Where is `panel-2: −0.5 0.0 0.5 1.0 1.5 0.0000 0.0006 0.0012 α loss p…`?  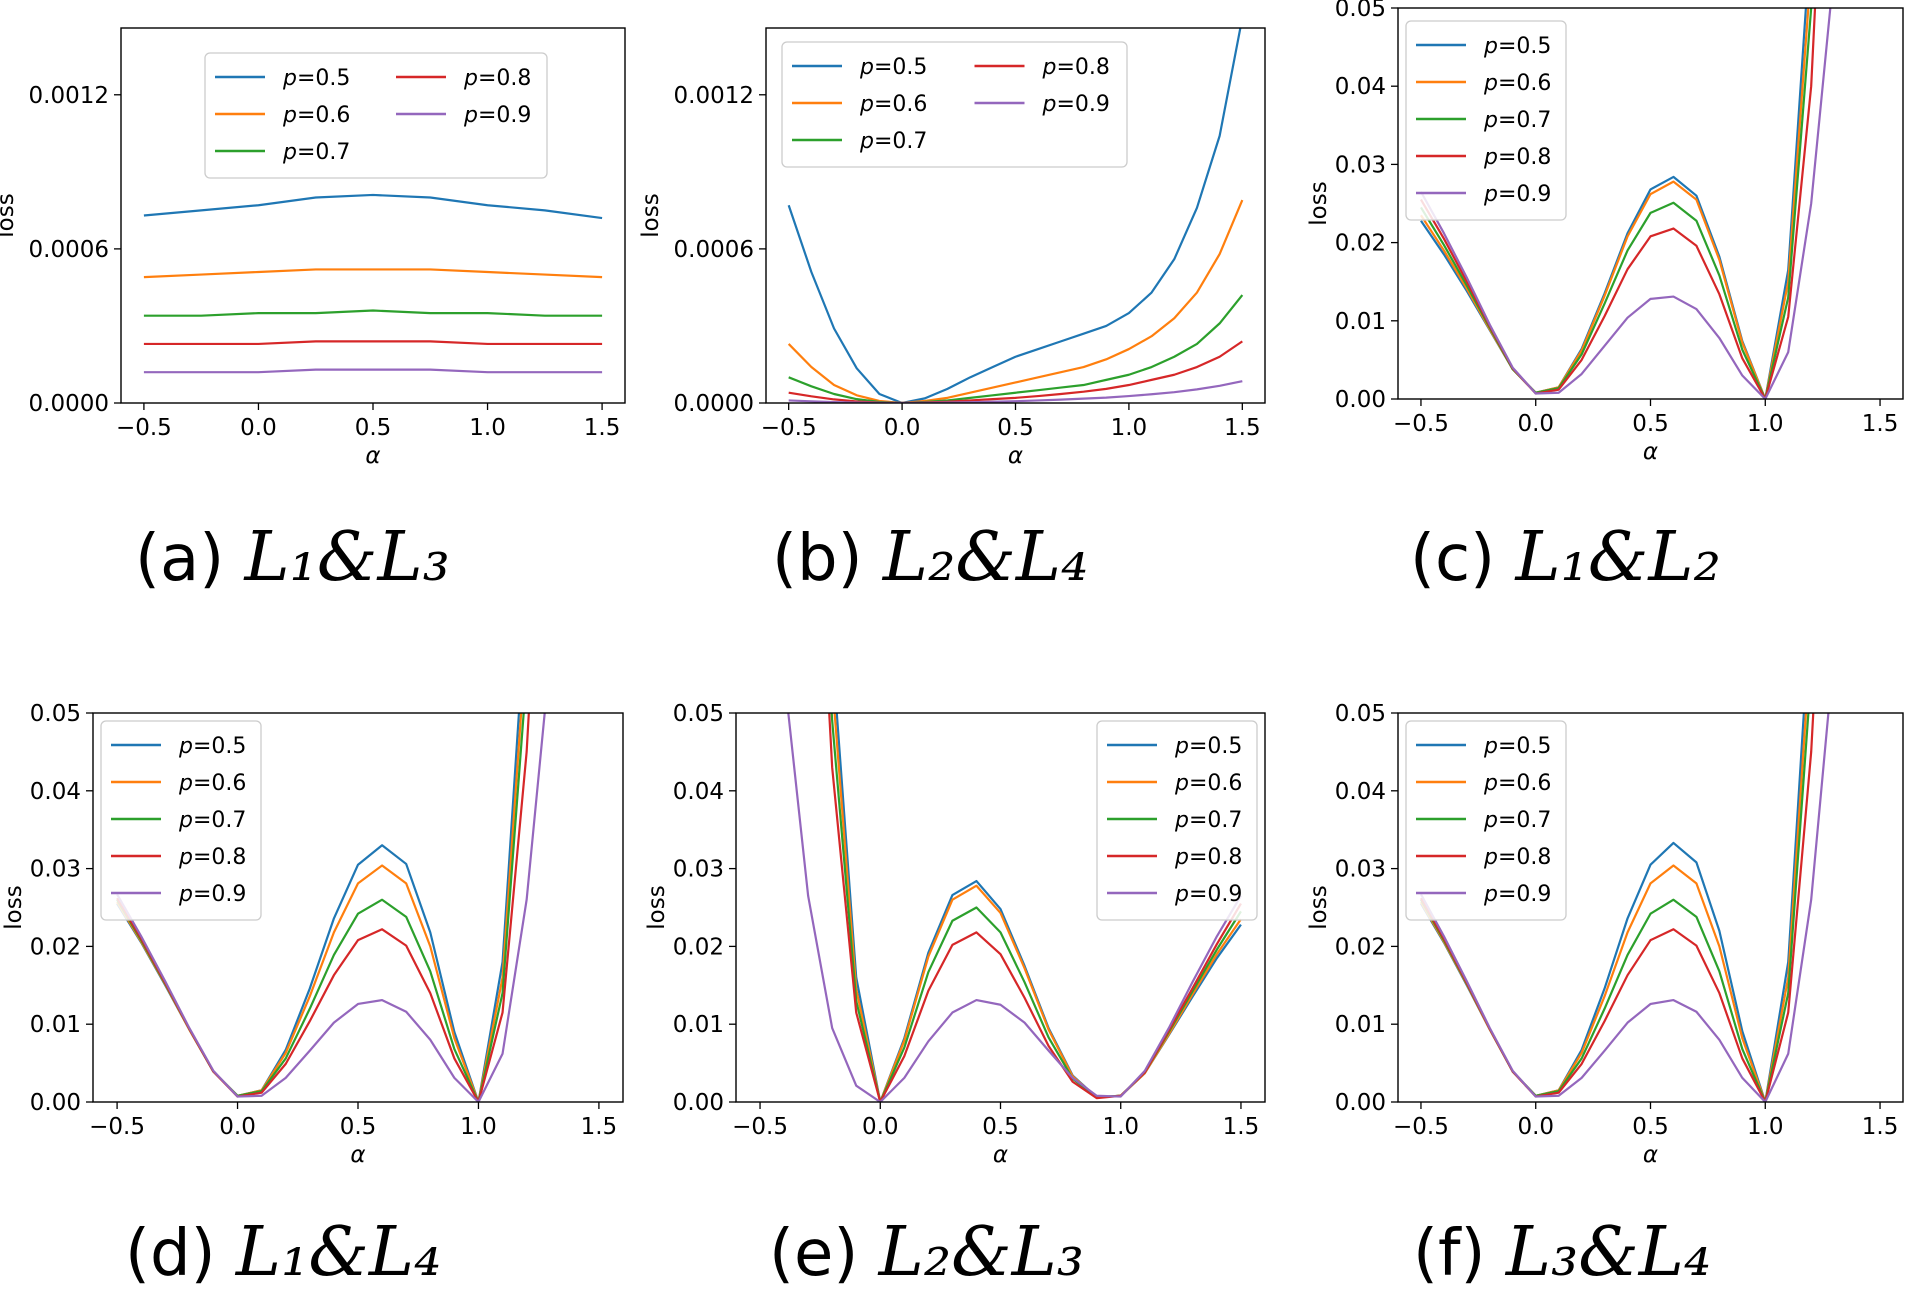 panel-2: −0.5 0.0 0.5 1.0 1.5 0.0000 0.0006 0.0012 α loss p… is located at coordinates (952, 312).